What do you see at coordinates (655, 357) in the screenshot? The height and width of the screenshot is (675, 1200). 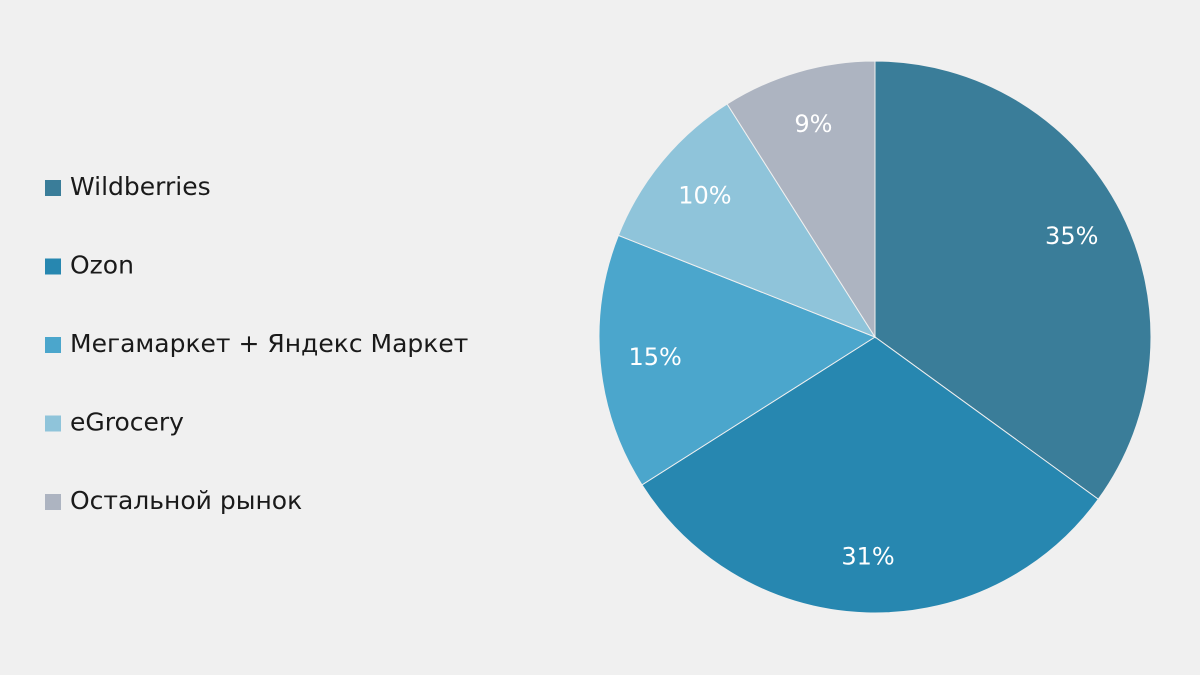 I see `data-label: 15%` at bounding box center [655, 357].